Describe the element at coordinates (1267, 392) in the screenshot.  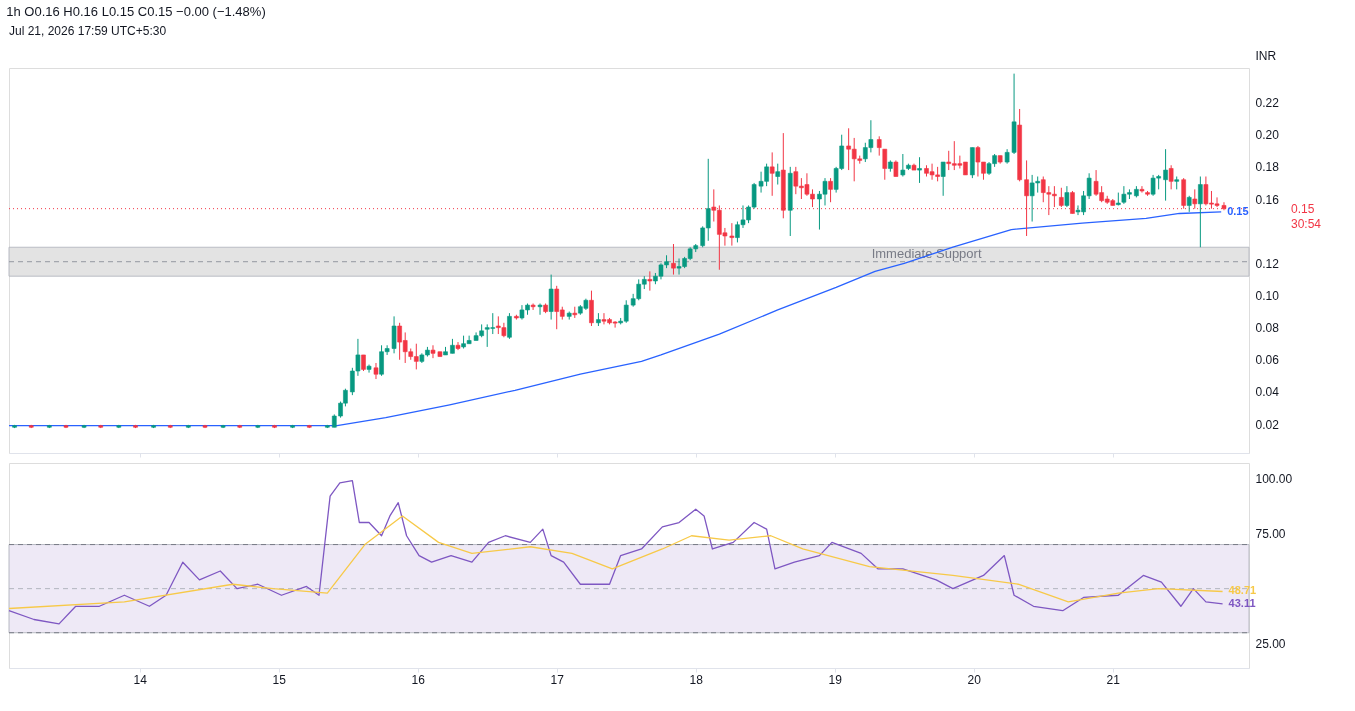
I see `y-tick-label: 0.04` at that location.